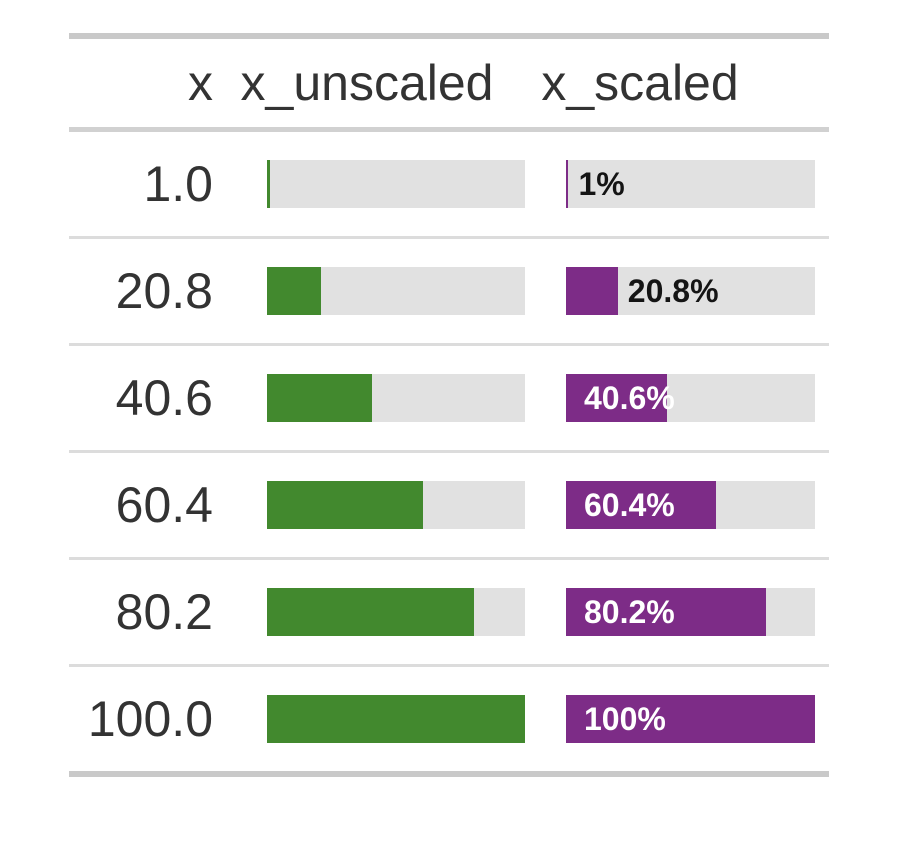 Image resolution: width=920 pixels, height=842 pixels. I want to click on scaled-bar-fill: 40.6%, so click(620, 398).